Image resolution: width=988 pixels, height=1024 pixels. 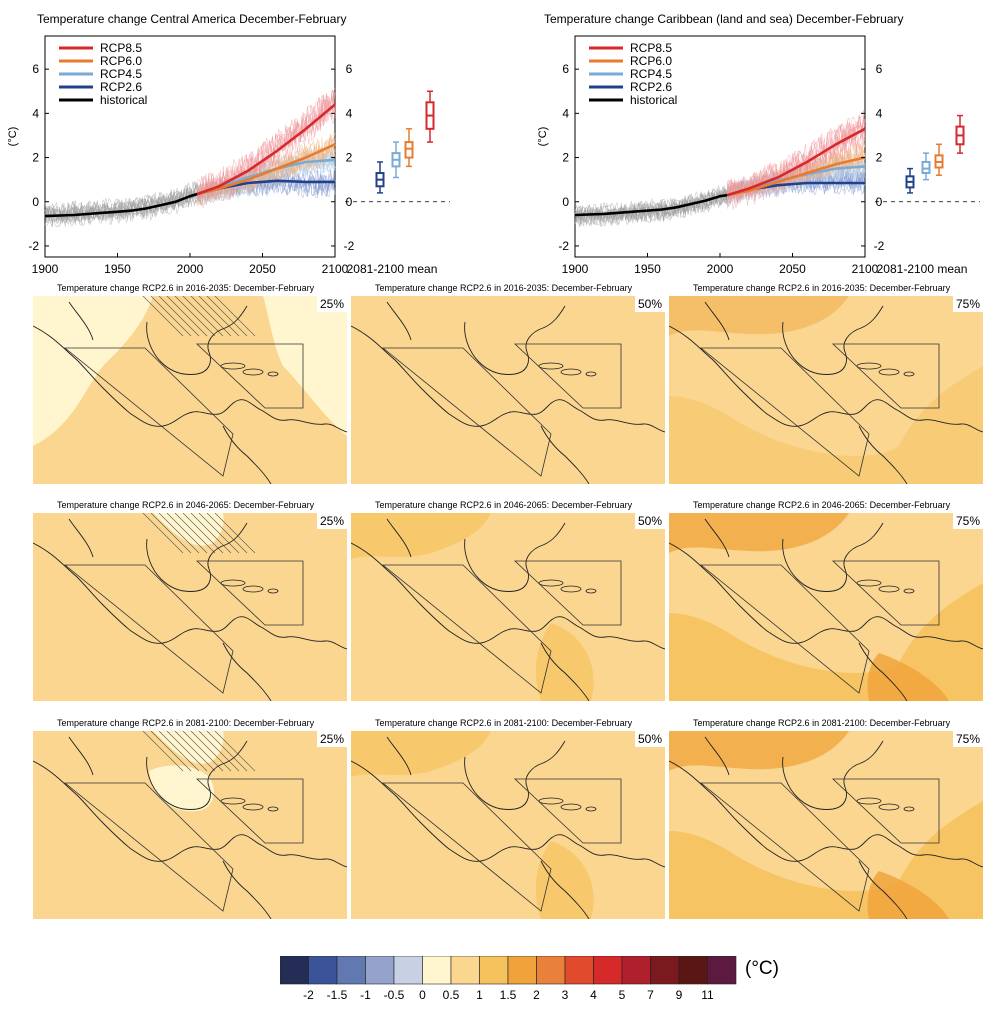 What do you see at coordinates (479, 995) in the screenshot?
I see `colorbar-tick-label: 1` at bounding box center [479, 995].